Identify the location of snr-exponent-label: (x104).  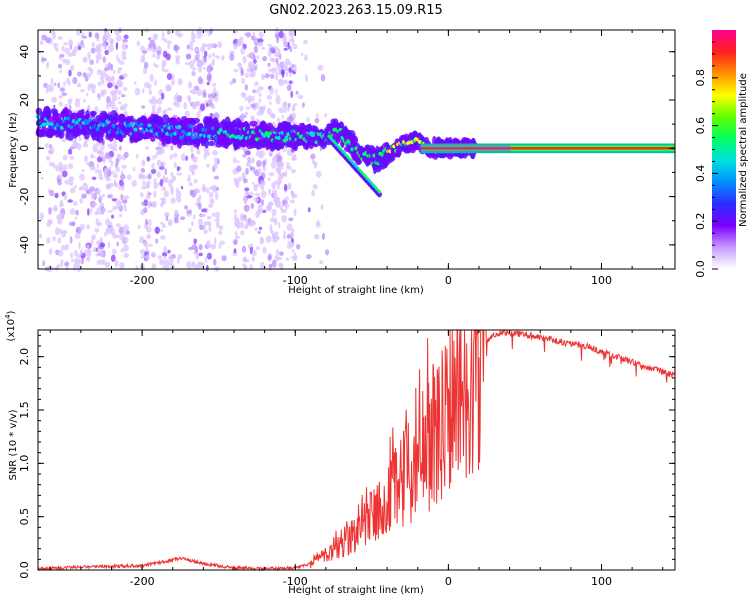
(10, 325).